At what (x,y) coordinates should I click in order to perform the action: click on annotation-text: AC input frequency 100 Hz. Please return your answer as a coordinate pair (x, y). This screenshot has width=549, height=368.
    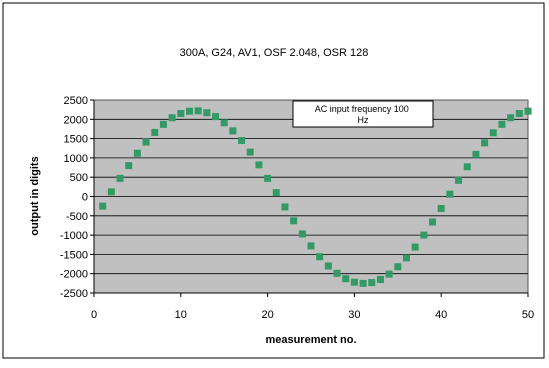
    Looking at the image, I should click on (363, 114).